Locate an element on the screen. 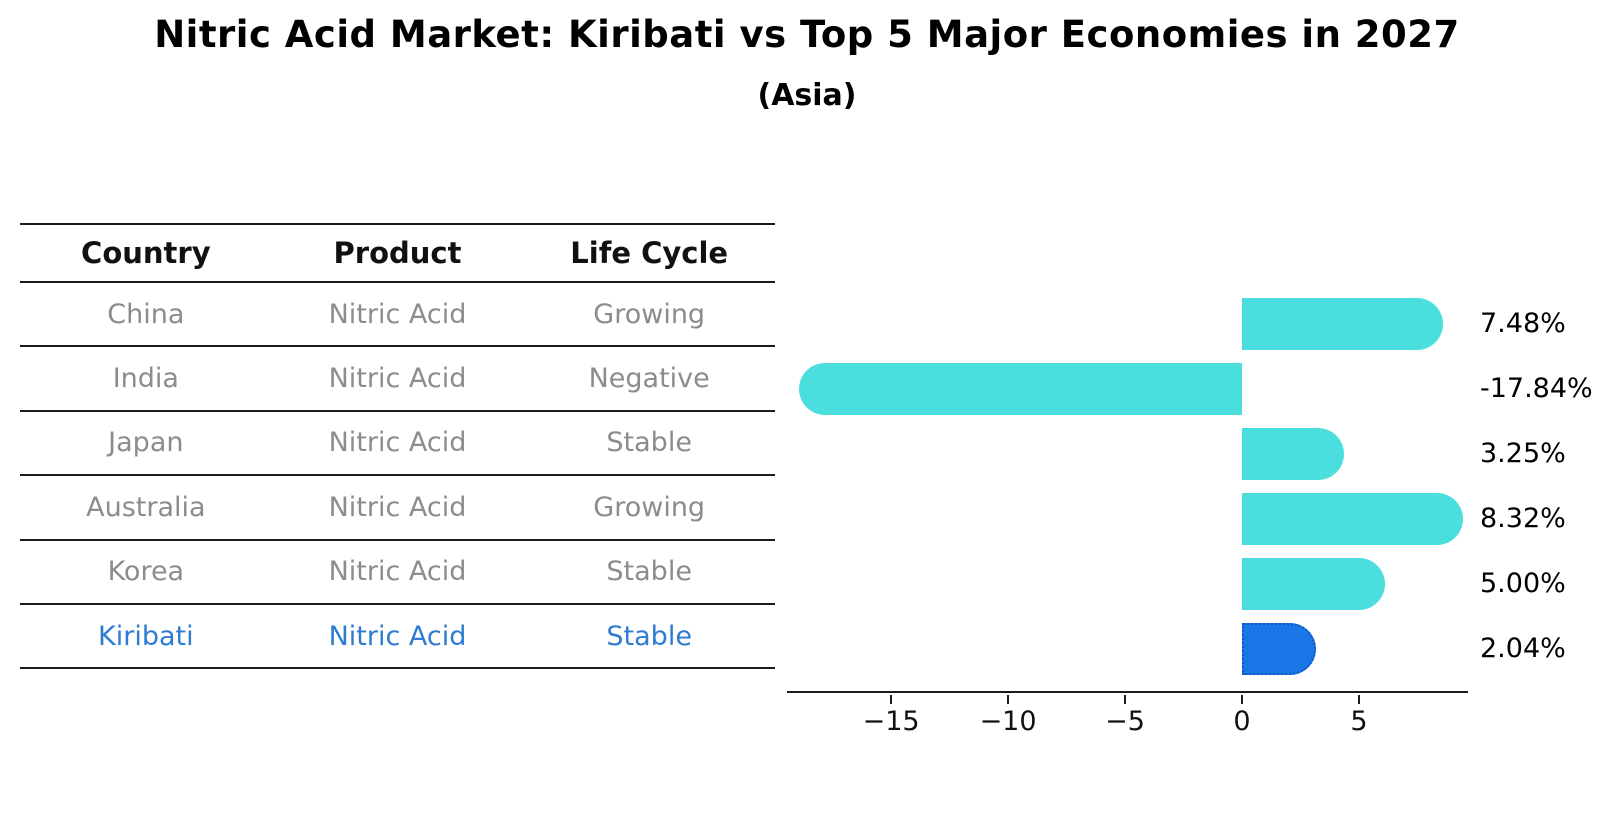 The width and height of the screenshot is (1614, 823). table-row-kiribati: Kiribati Nitric Acid Stable is located at coordinates (397, 637).